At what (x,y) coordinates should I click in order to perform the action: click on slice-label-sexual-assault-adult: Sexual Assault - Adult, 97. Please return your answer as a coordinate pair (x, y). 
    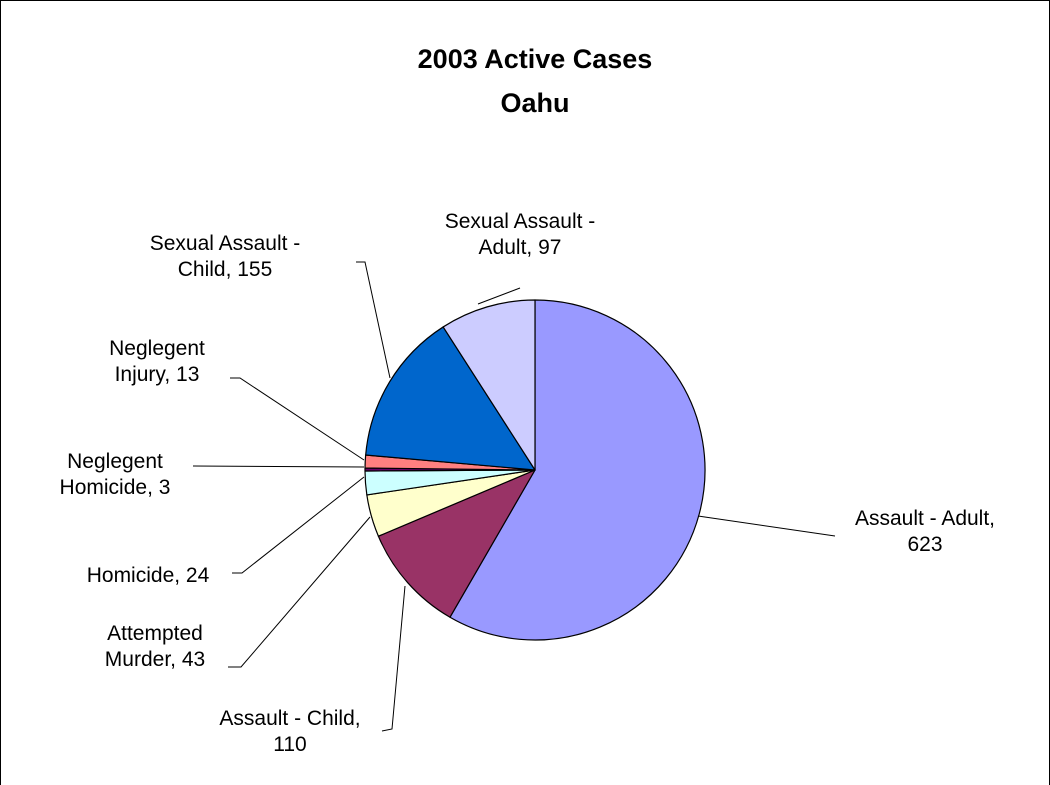
    Looking at the image, I should click on (520, 234).